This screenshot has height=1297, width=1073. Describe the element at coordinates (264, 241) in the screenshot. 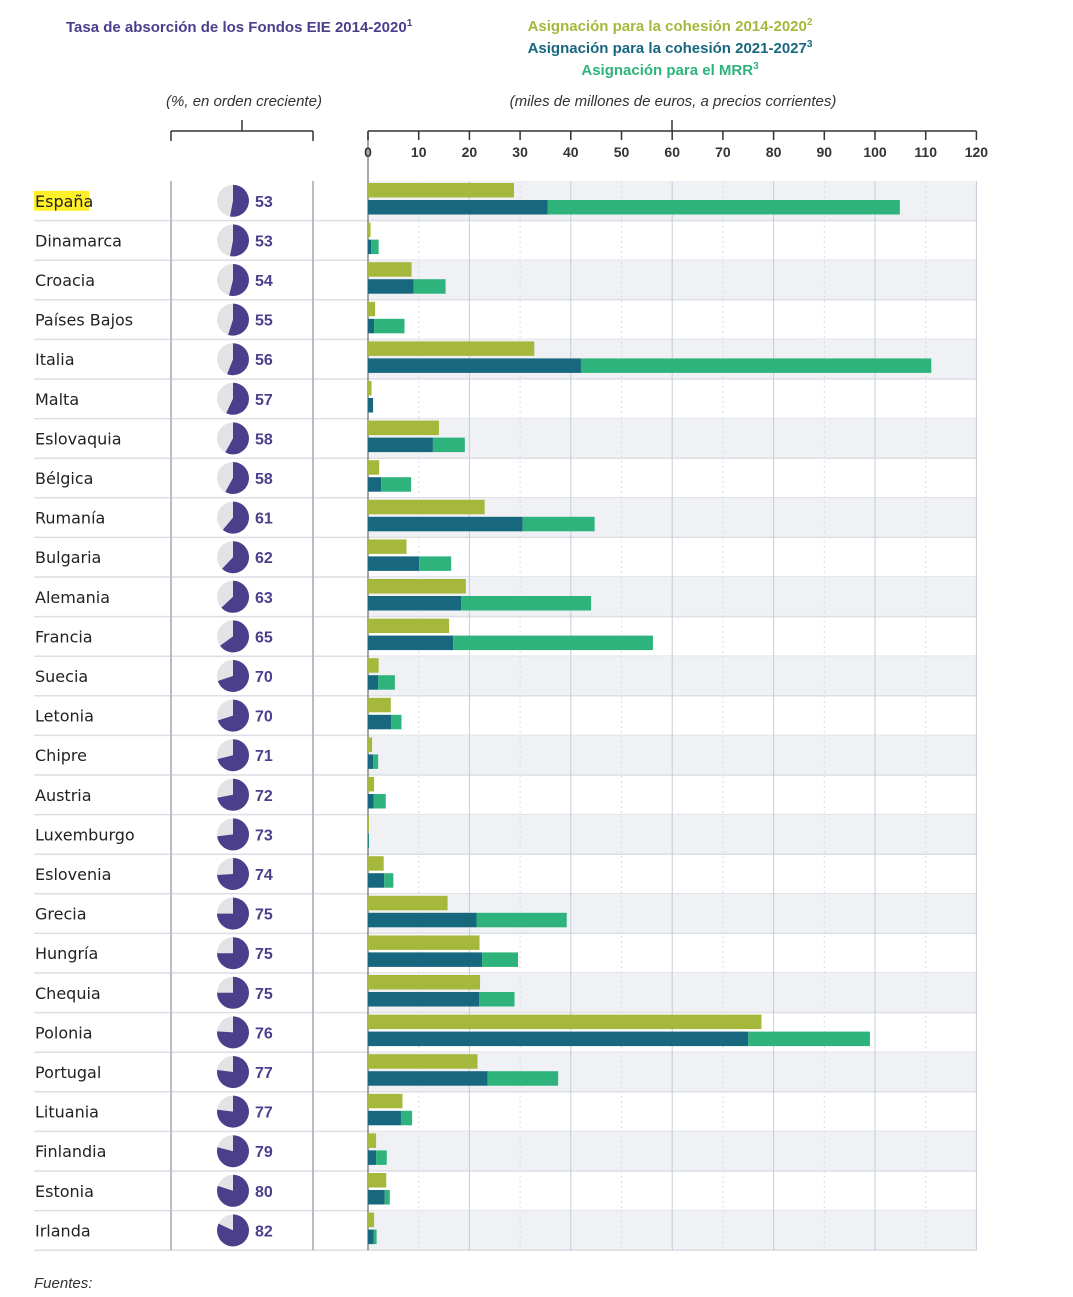

I see `absorption-rate-label: 53` at that location.